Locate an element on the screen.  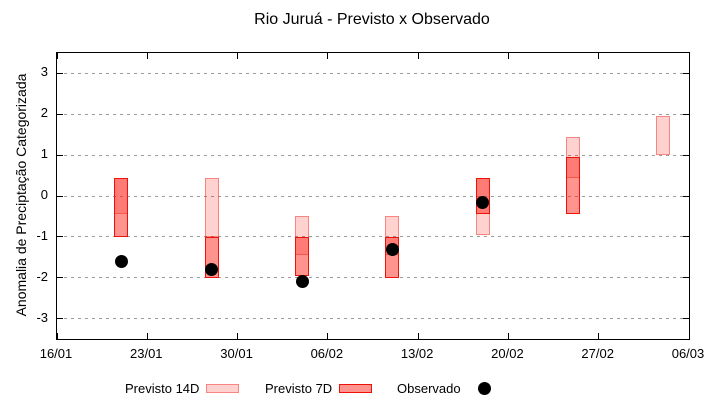
x-tick-label: 30/01 is located at coordinates (236, 353).